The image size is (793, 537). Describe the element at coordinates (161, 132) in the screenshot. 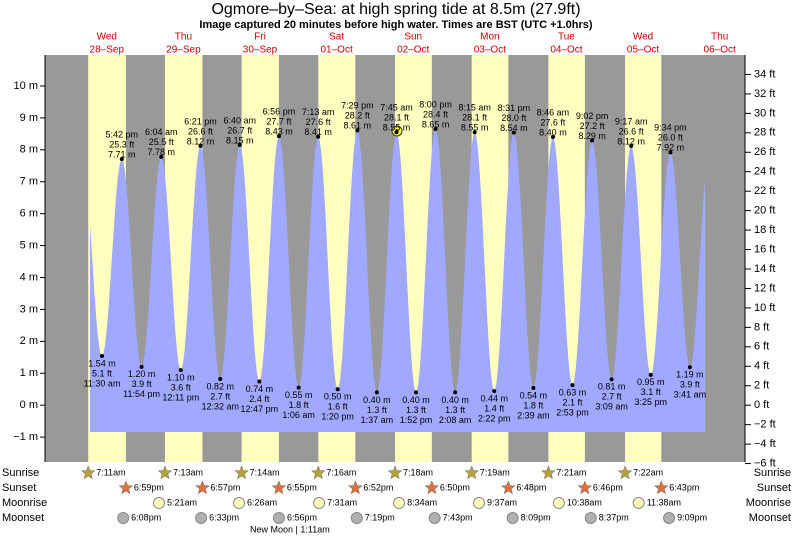

I see `tide-time-label: 6:04 am` at that location.